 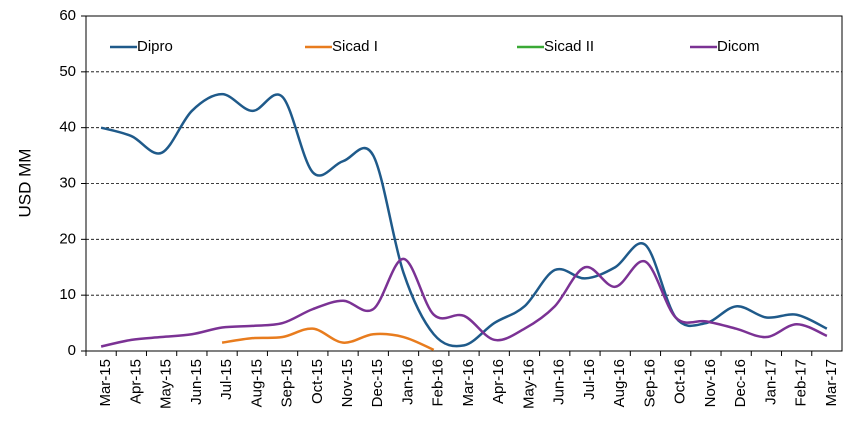 What do you see at coordinates (67, 15) in the screenshot?
I see `y-tick-label: 60` at bounding box center [67, 15].